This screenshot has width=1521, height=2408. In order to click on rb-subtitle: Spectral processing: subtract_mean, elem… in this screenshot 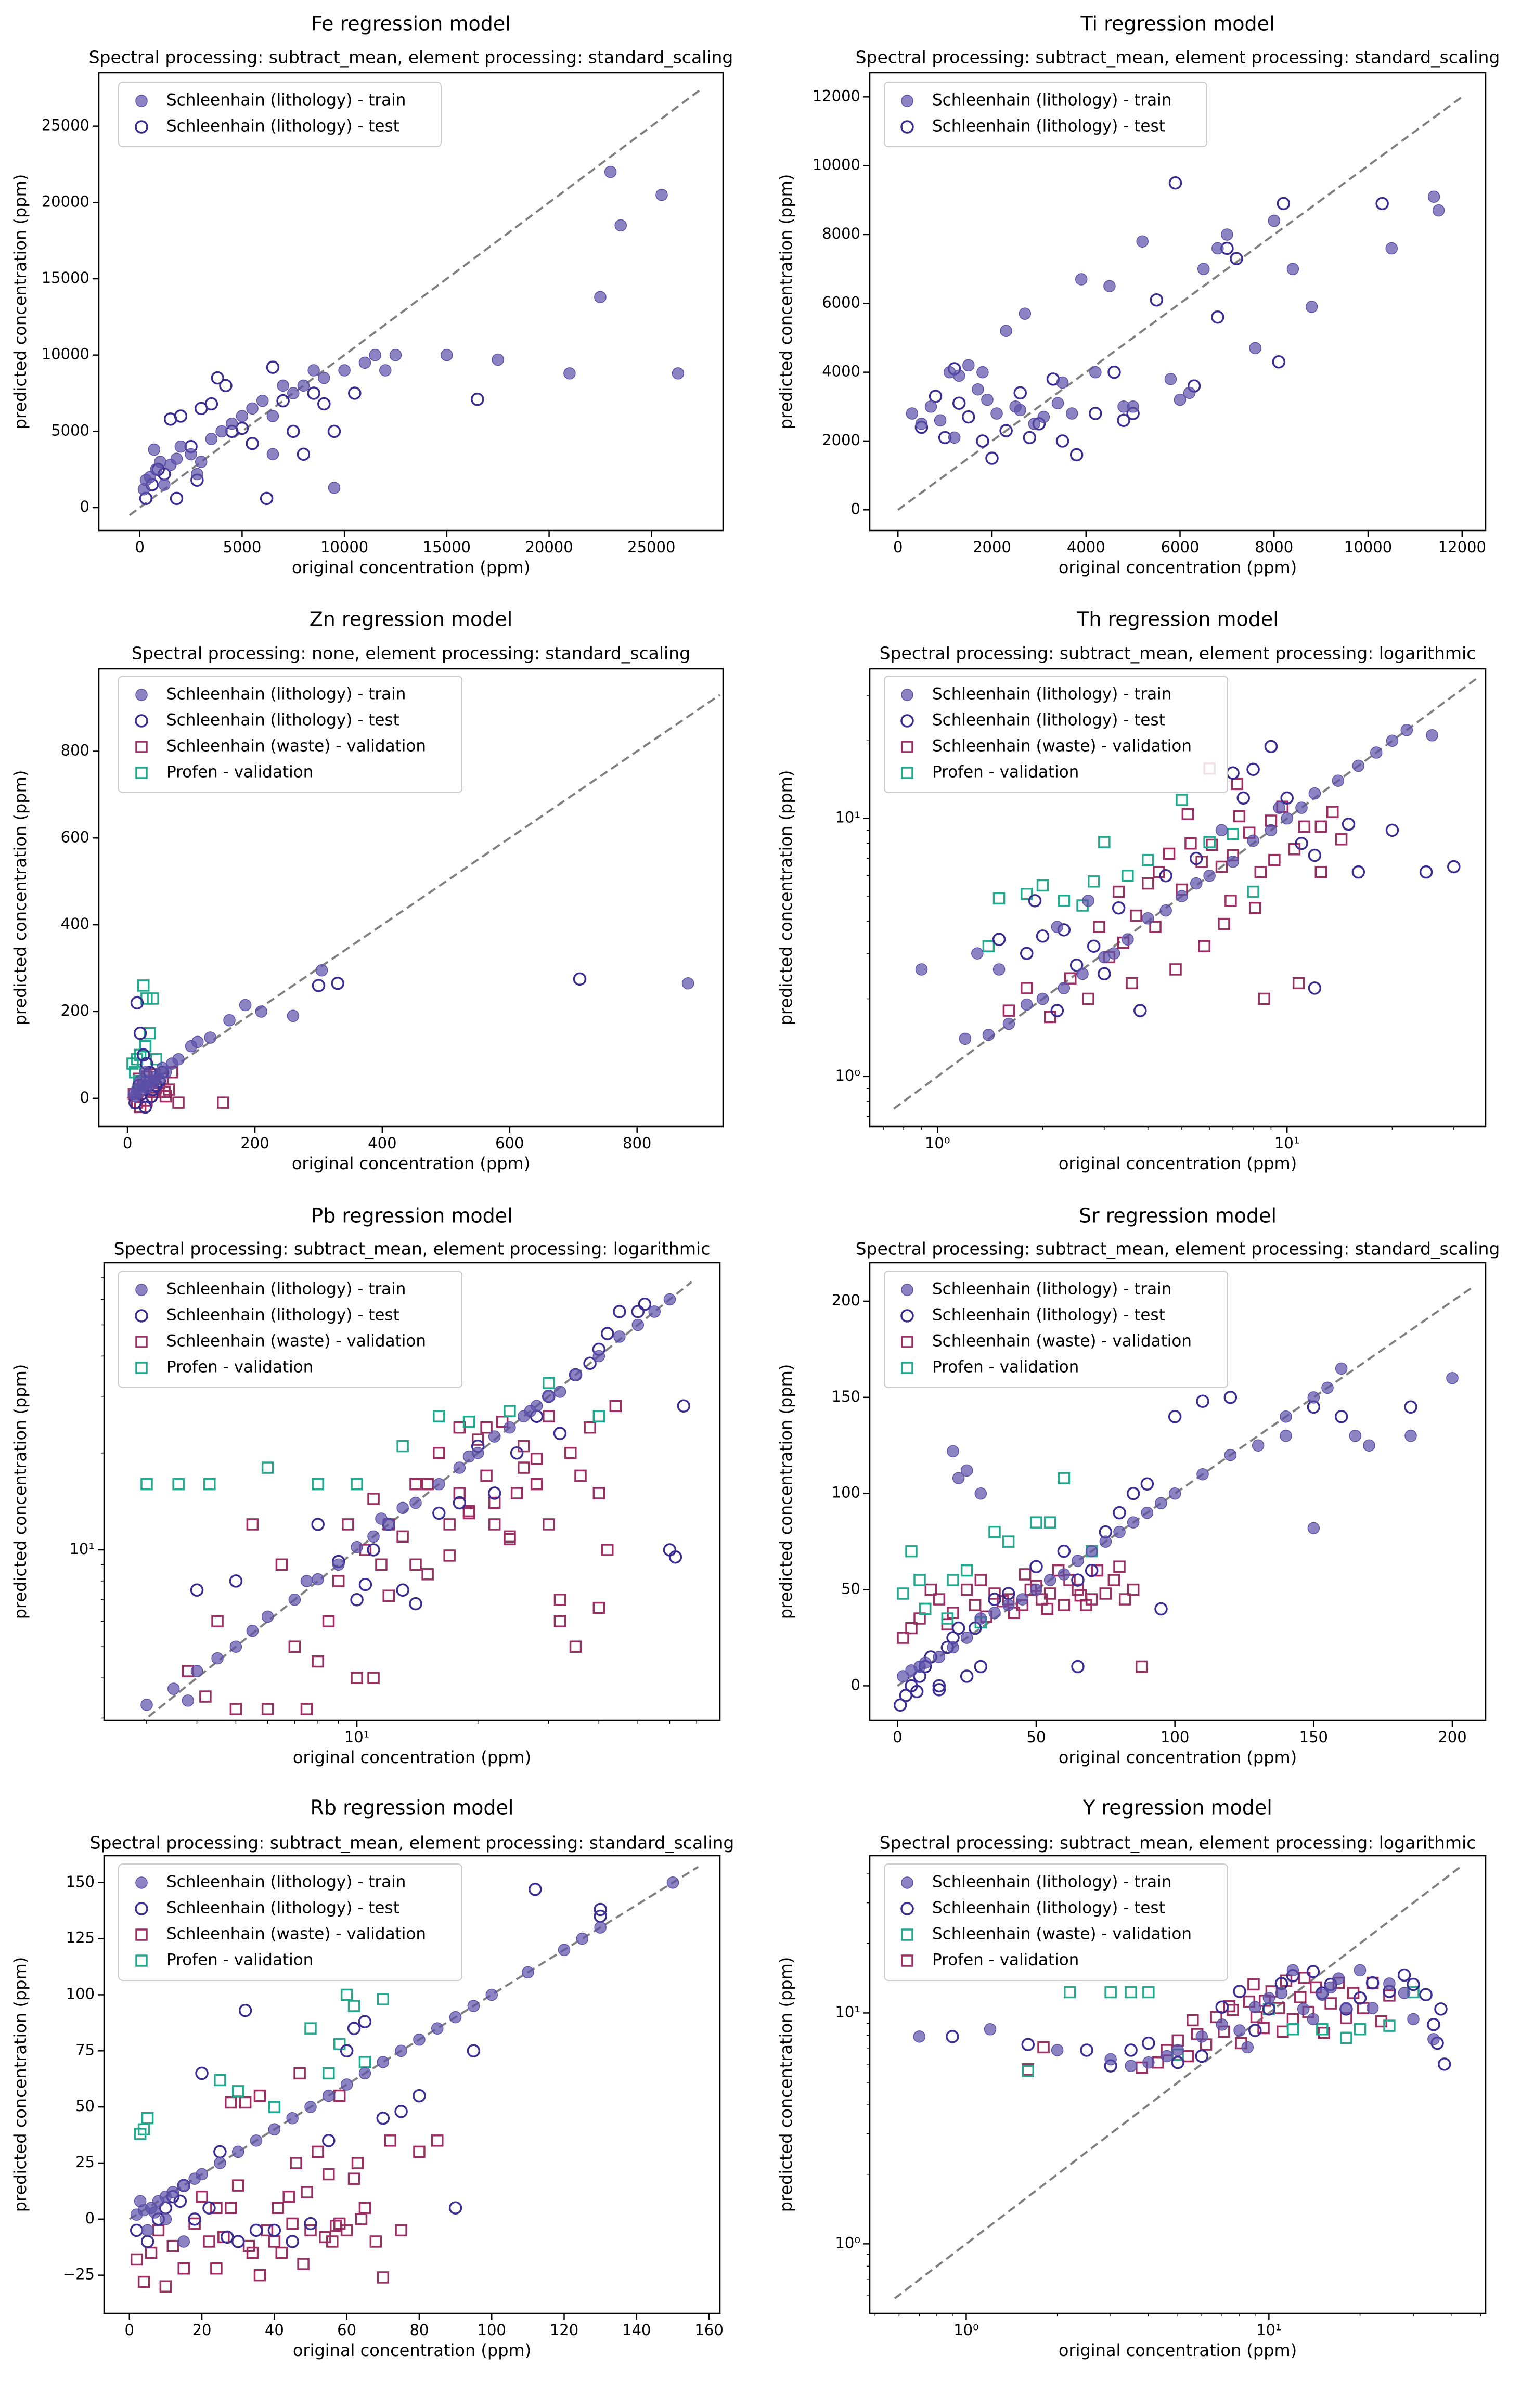, I will do `click(412, 1843)`.